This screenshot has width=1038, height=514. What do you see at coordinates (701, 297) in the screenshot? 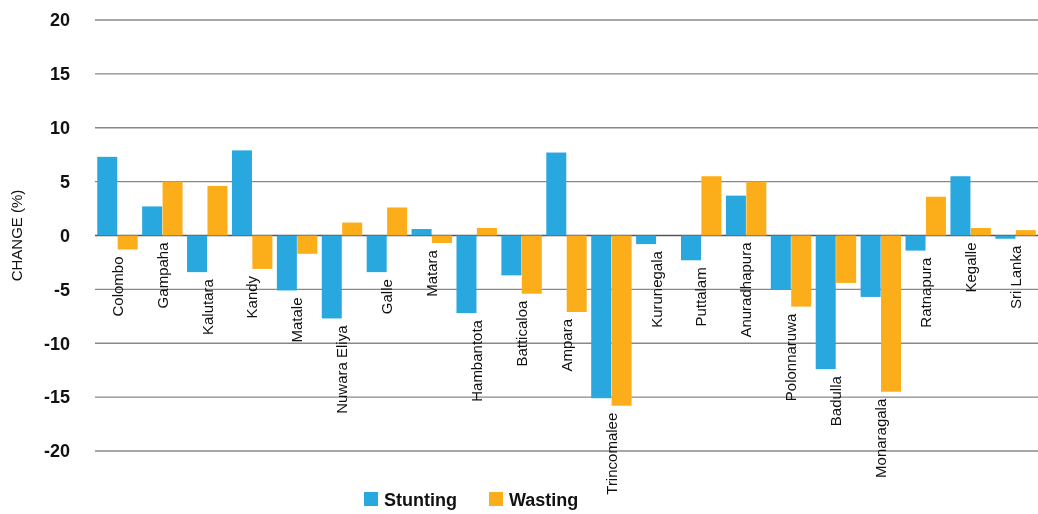
I see `x-tick-label: Puttalam` at bounding box center [701, 297].